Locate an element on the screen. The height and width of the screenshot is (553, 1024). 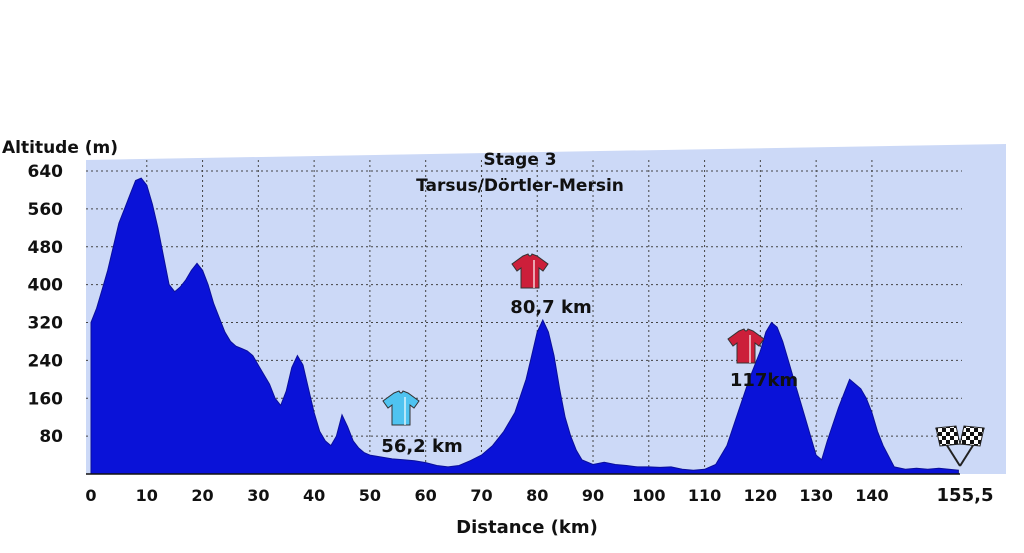
x-tick-label: 0 is located at coordinates (90, 495).